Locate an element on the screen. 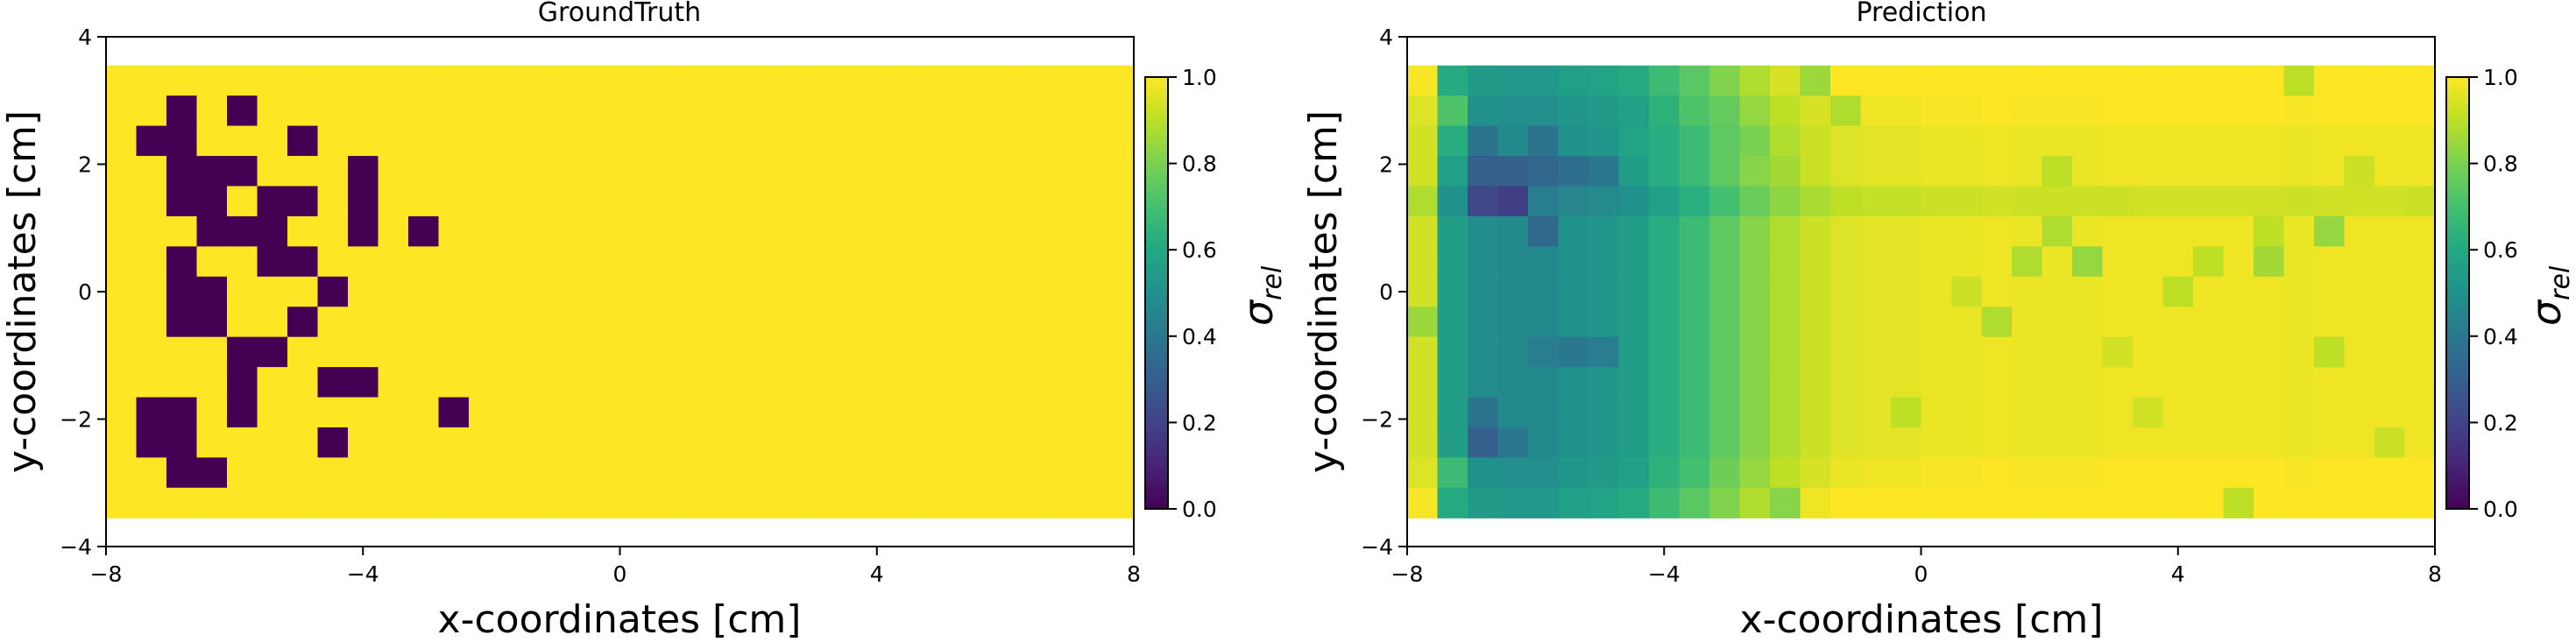 The width and height of the screenshot is (2576, 642). prediction-colorbar-subscript: rel is located at coordinates (2560, 282).